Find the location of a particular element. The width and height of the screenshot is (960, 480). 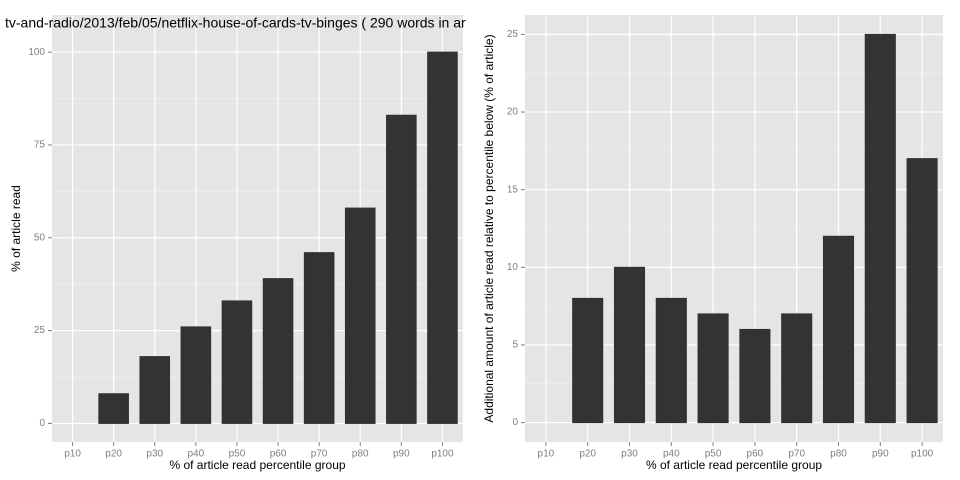

y-tick-label: 50 is located at coordinates (40, 237).